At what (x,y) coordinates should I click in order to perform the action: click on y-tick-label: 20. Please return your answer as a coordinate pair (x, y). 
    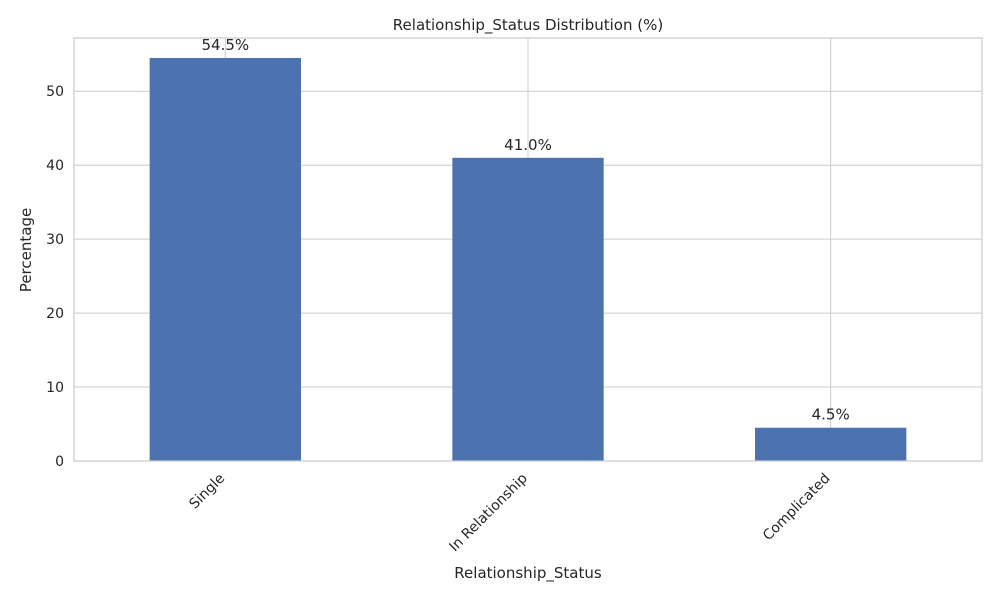
    Looking at the image, I should click on (55, 314).